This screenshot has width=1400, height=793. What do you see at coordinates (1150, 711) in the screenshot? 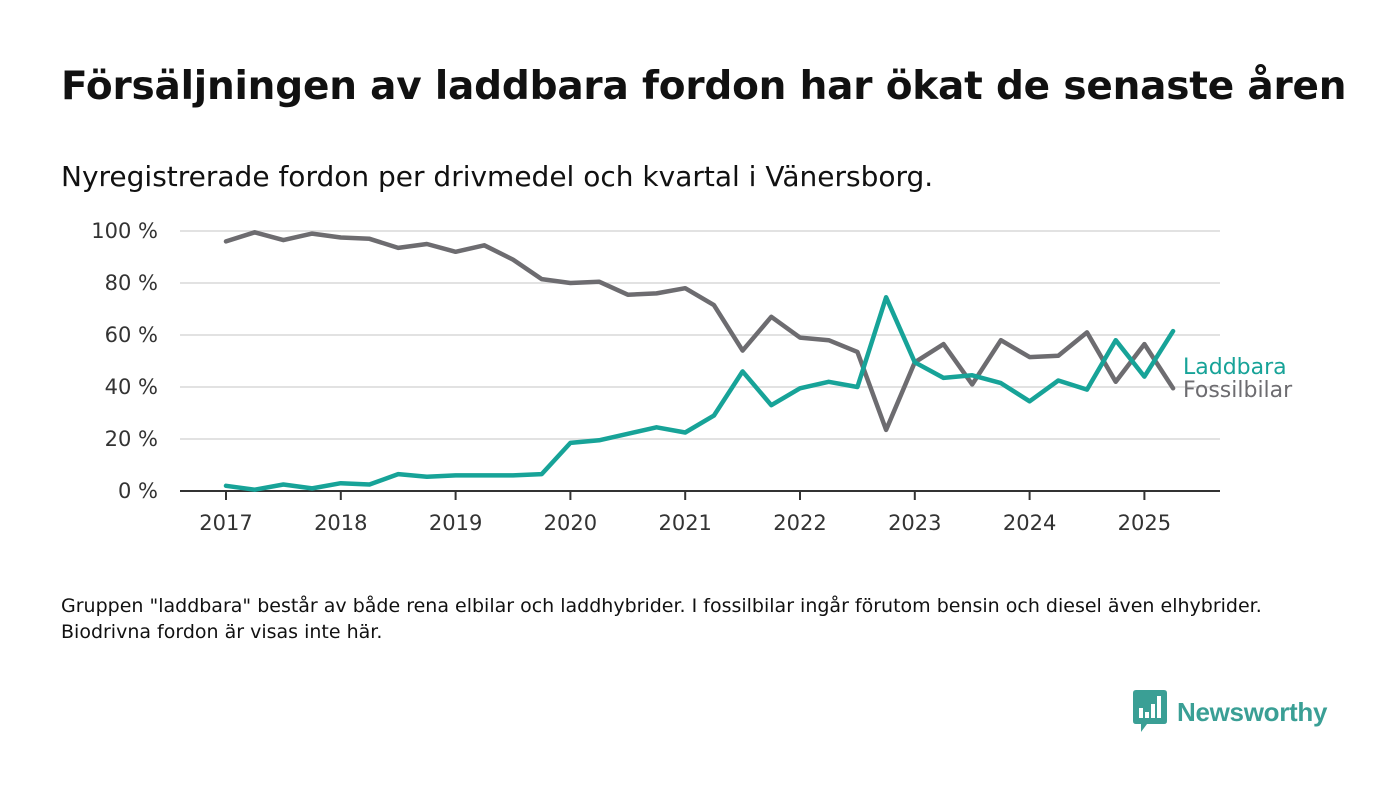
I see `newsworthy-logo-icon` at bounding box center [1150, 711].